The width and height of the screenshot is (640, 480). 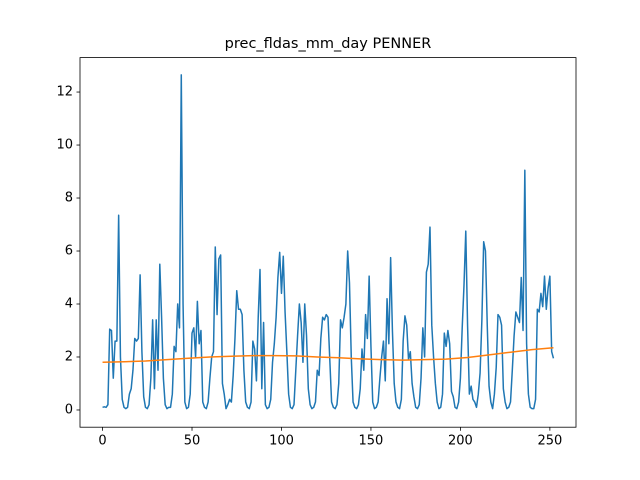 I want to click on y-tick-label: 2, so click(x=69, y=356).